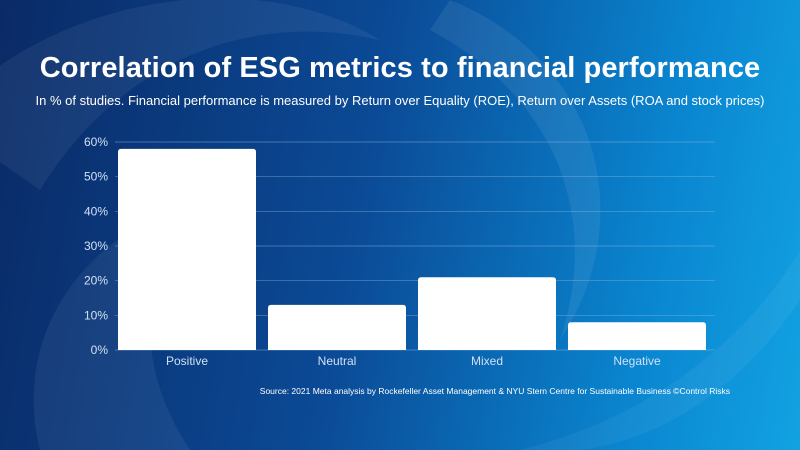 The image size is (800, 450). I want to click on y-axis-ticks: 0% 10% 20% 30% 40% 50% 60%, so click(96, 246).